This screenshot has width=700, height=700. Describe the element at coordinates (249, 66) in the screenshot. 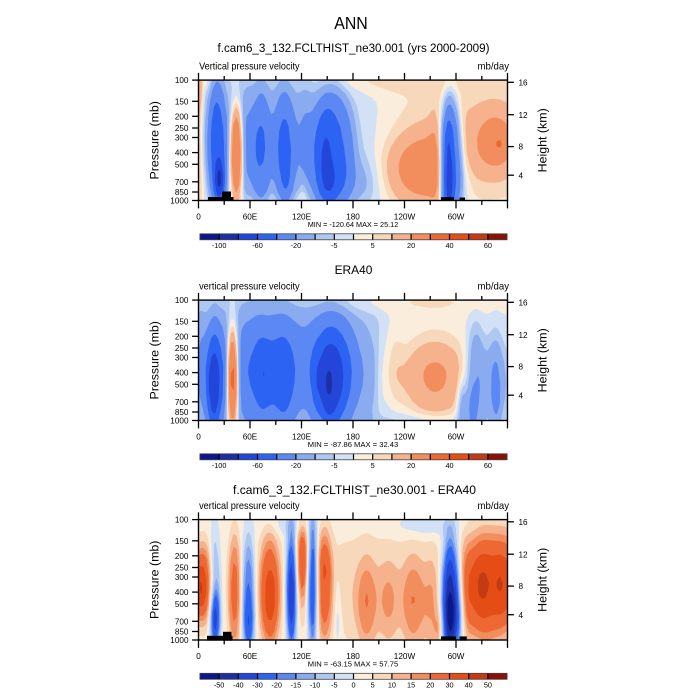

I see `svg-text: Vertical pressure velocity` at that location.